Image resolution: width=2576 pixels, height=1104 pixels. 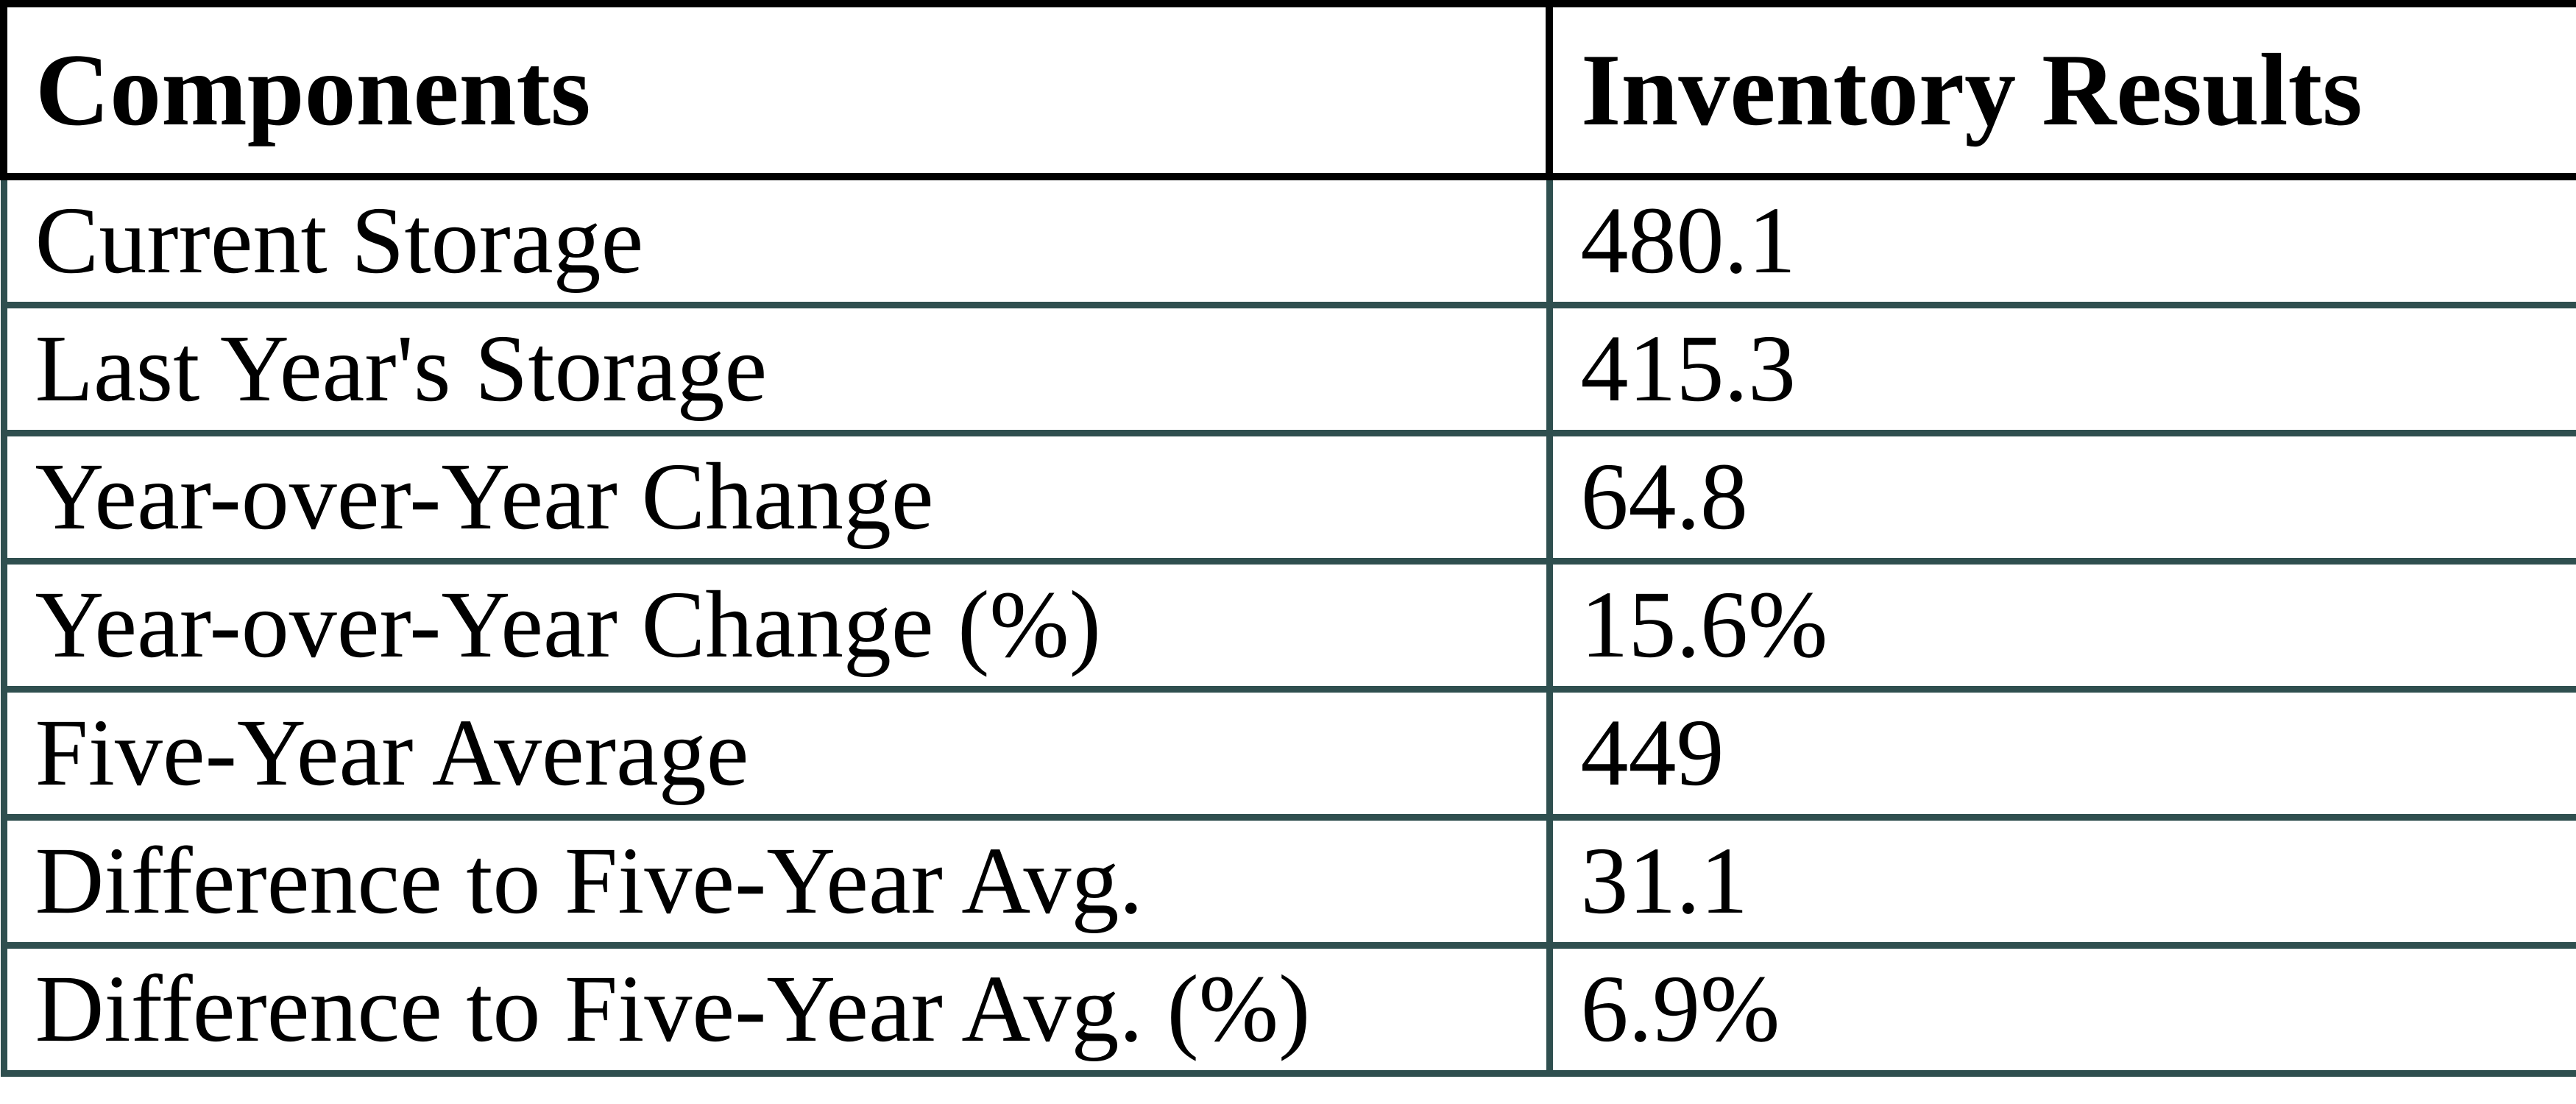 What do you see at coordinates (2061, 753) in the screenshot?
I see `result-value-cell: 449` at bounding box center [2061, 753].